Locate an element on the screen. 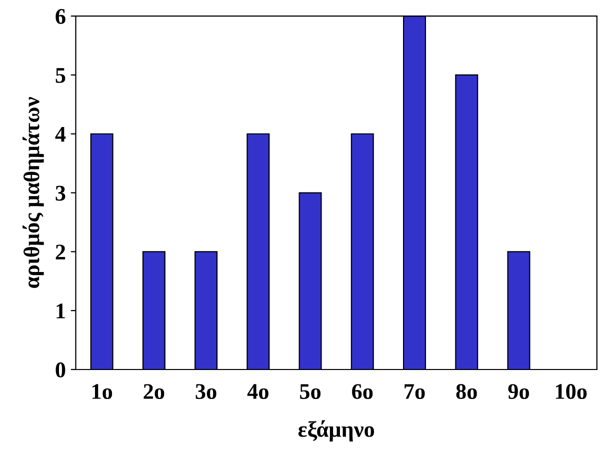 The width and height of the screenshot is (606, 459). x-axis-title: εξάμηνο is located at coordinates (336, 431).